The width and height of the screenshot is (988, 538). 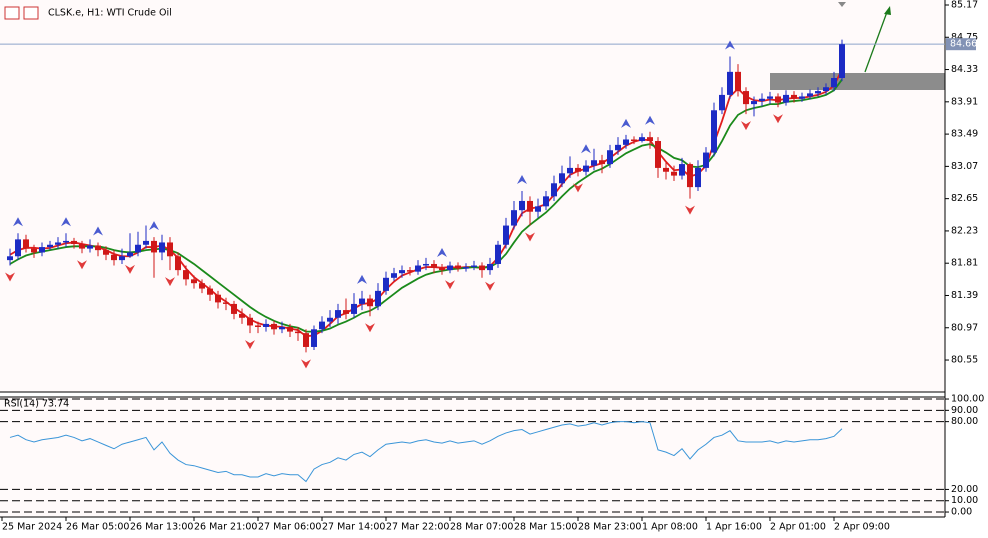 I want to click on x-tick-label: 27 Mar 22:00, so click(x=417, y=527).